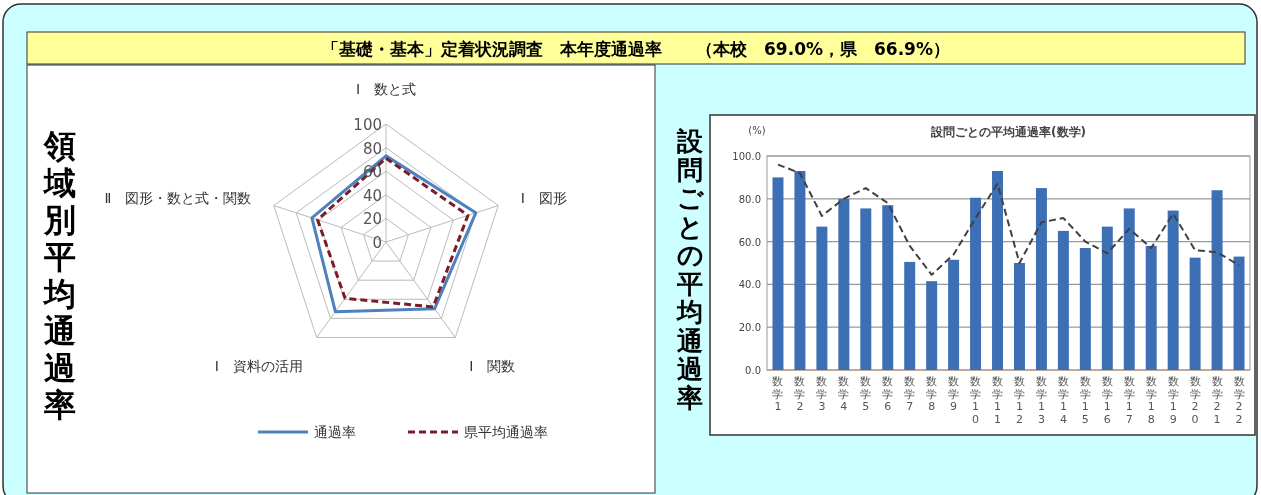 The height and width of the screenshot is (495, 1261). Describe the element at coordinates (800, 394) in the screenshot. I see `x-tick-label: 数学2` at that location.